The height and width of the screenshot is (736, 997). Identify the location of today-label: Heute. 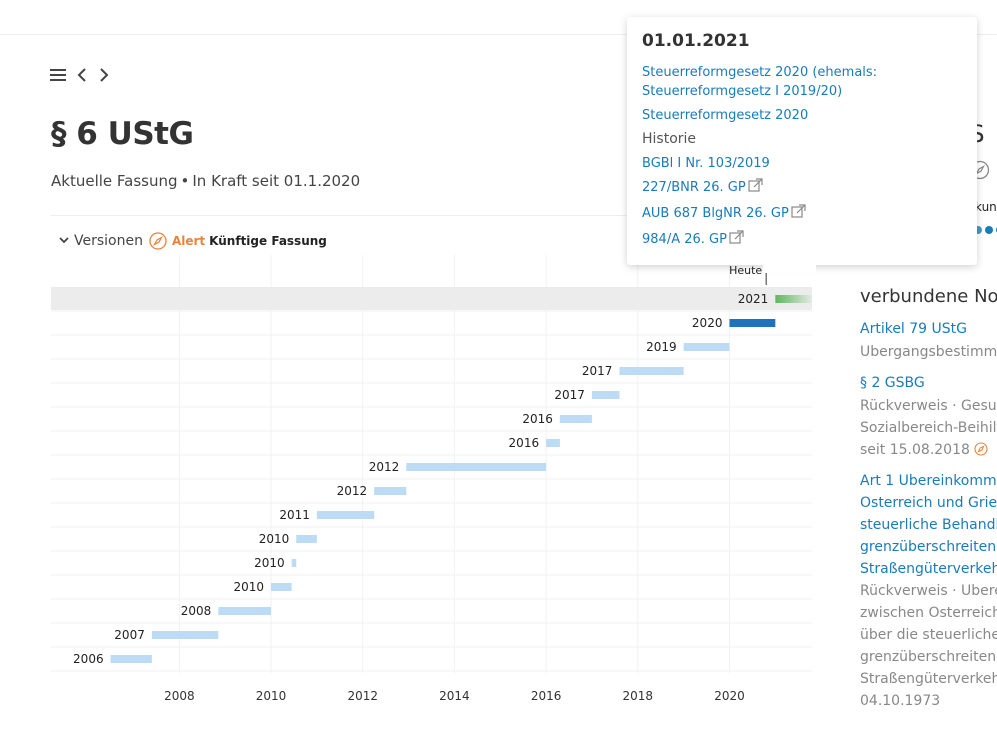
(745, 270).